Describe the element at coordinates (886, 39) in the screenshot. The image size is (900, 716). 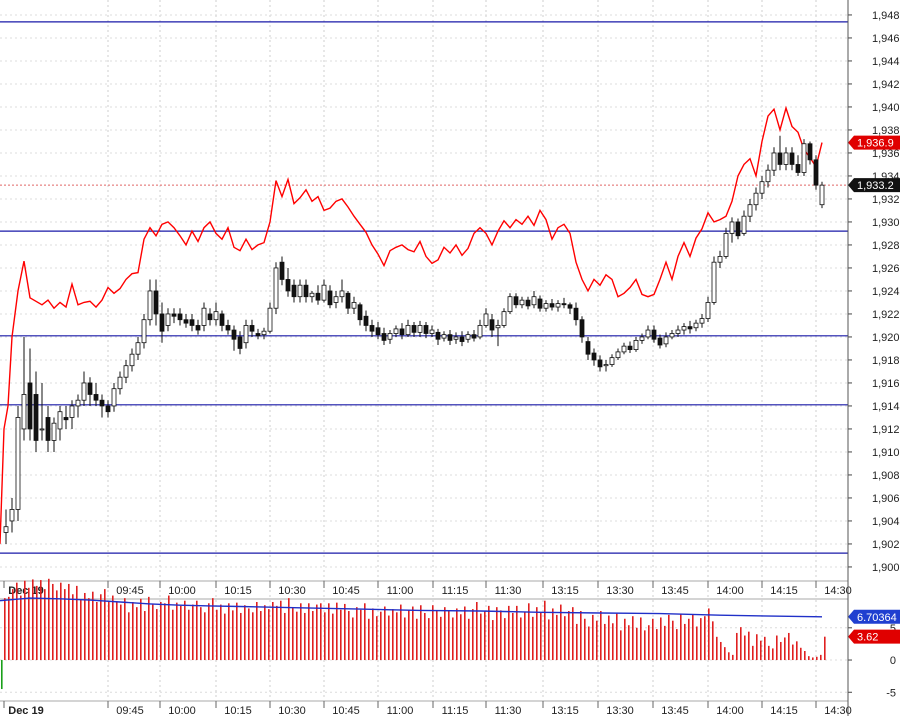
I see `y-tick-label: 1,946` at that location.